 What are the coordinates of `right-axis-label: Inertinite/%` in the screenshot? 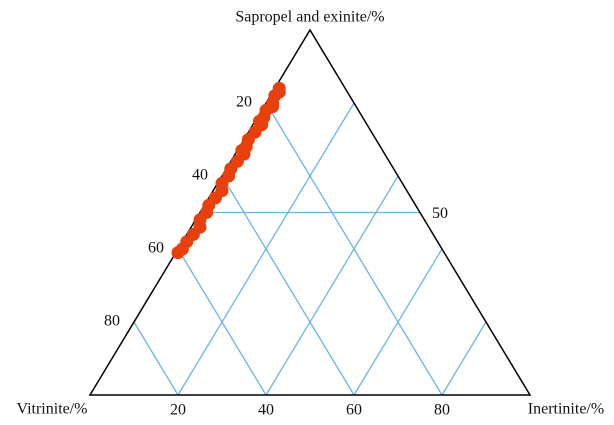 It's located at (566, 409).